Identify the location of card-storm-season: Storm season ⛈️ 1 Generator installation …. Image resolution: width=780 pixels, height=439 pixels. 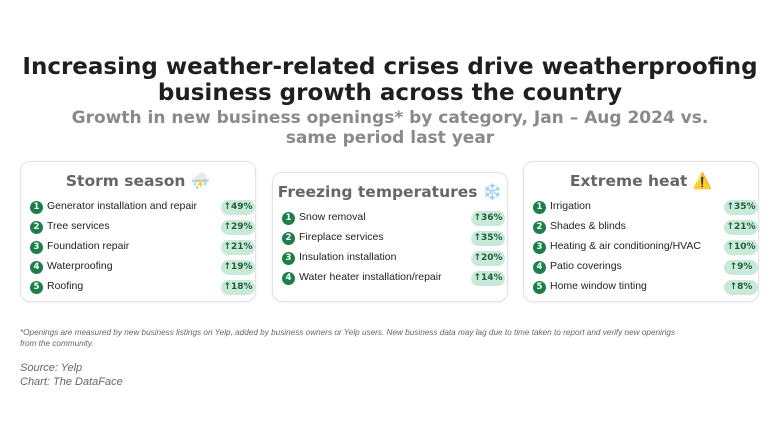
(138, 231).